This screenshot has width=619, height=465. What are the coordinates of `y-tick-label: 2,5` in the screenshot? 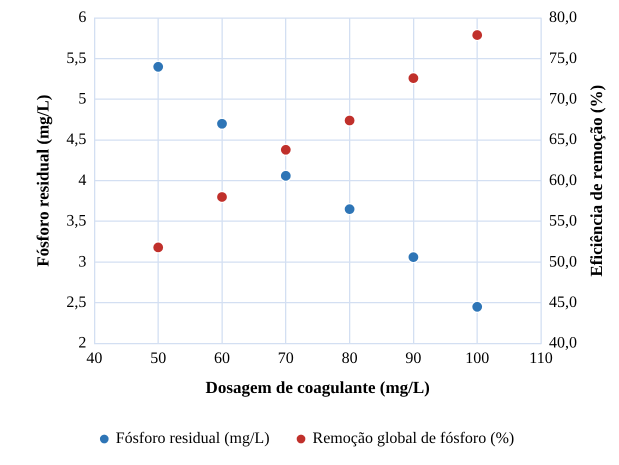 It's located at (76, 302).